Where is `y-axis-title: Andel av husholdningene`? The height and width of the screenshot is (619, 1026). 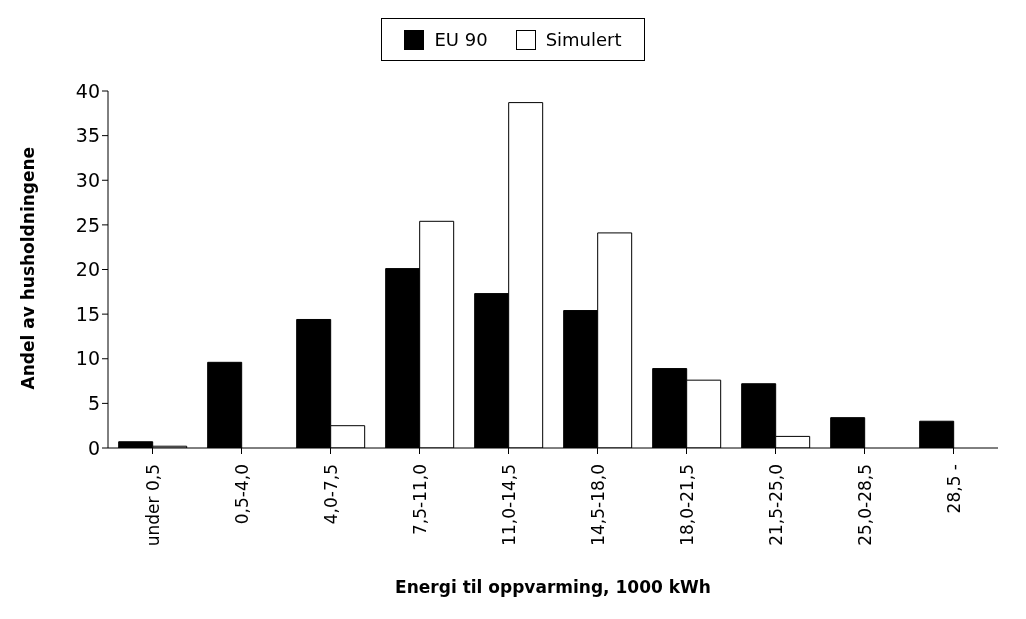
y-axis-title: Andel av husholdningene is located at coordinates (28, 268).